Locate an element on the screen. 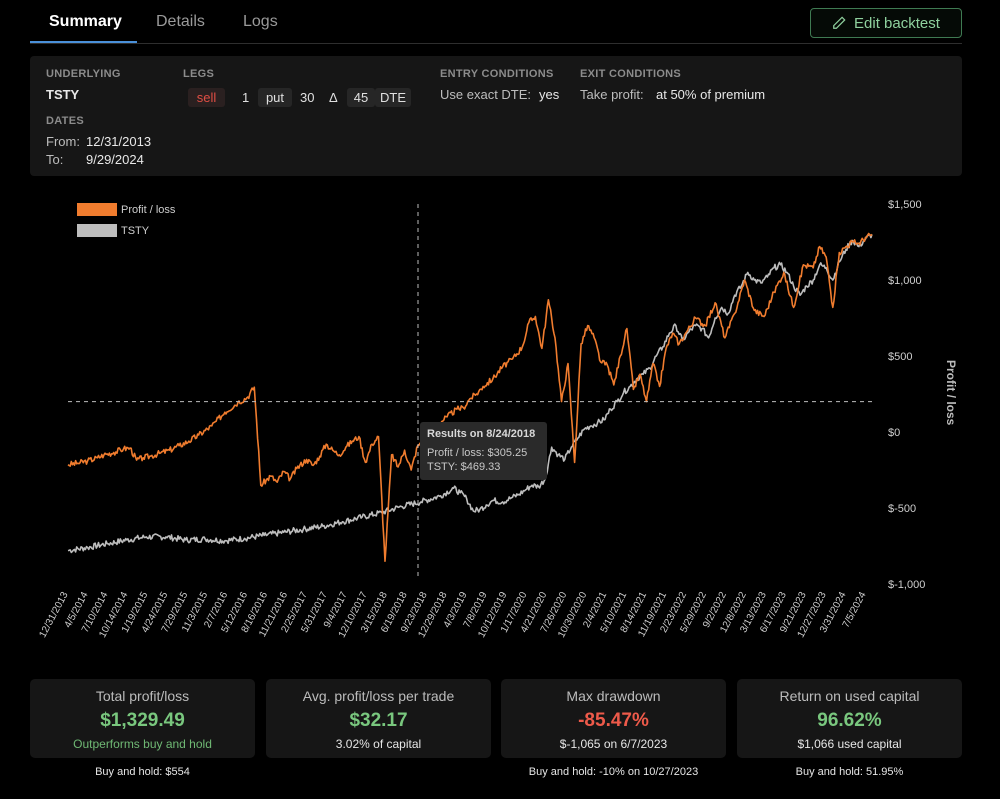 The height and width of the screenshot is (799, 1000). tab-summary: Summary is located at coordinates (85, 21).